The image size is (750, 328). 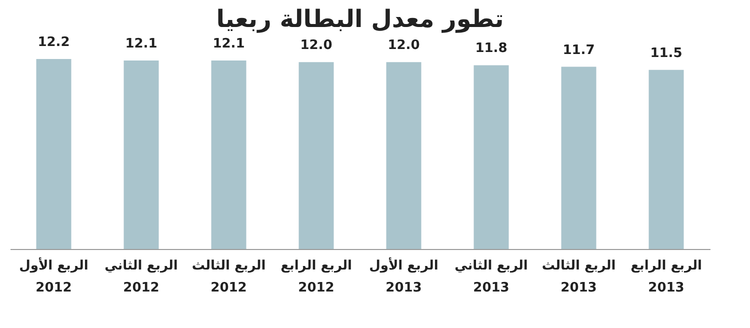 What do you see at coordinates (491, 48) in the screenshot?
I see `data-label: 11.8` at bounding box center [491, 48].